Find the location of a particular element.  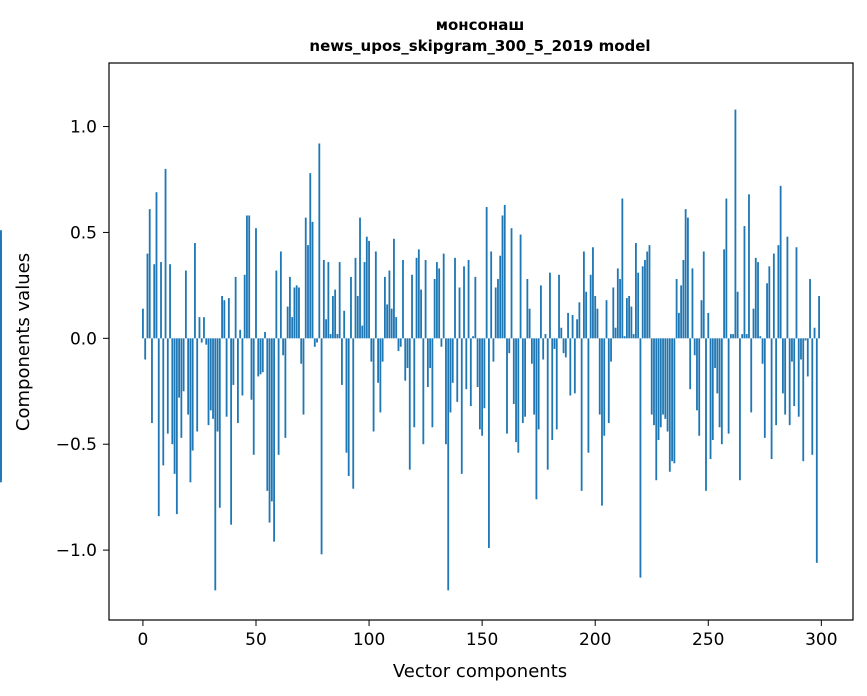

x-axis-ticks: 0 50 100 150 200 250 300 is located at coordinates (488, 635).